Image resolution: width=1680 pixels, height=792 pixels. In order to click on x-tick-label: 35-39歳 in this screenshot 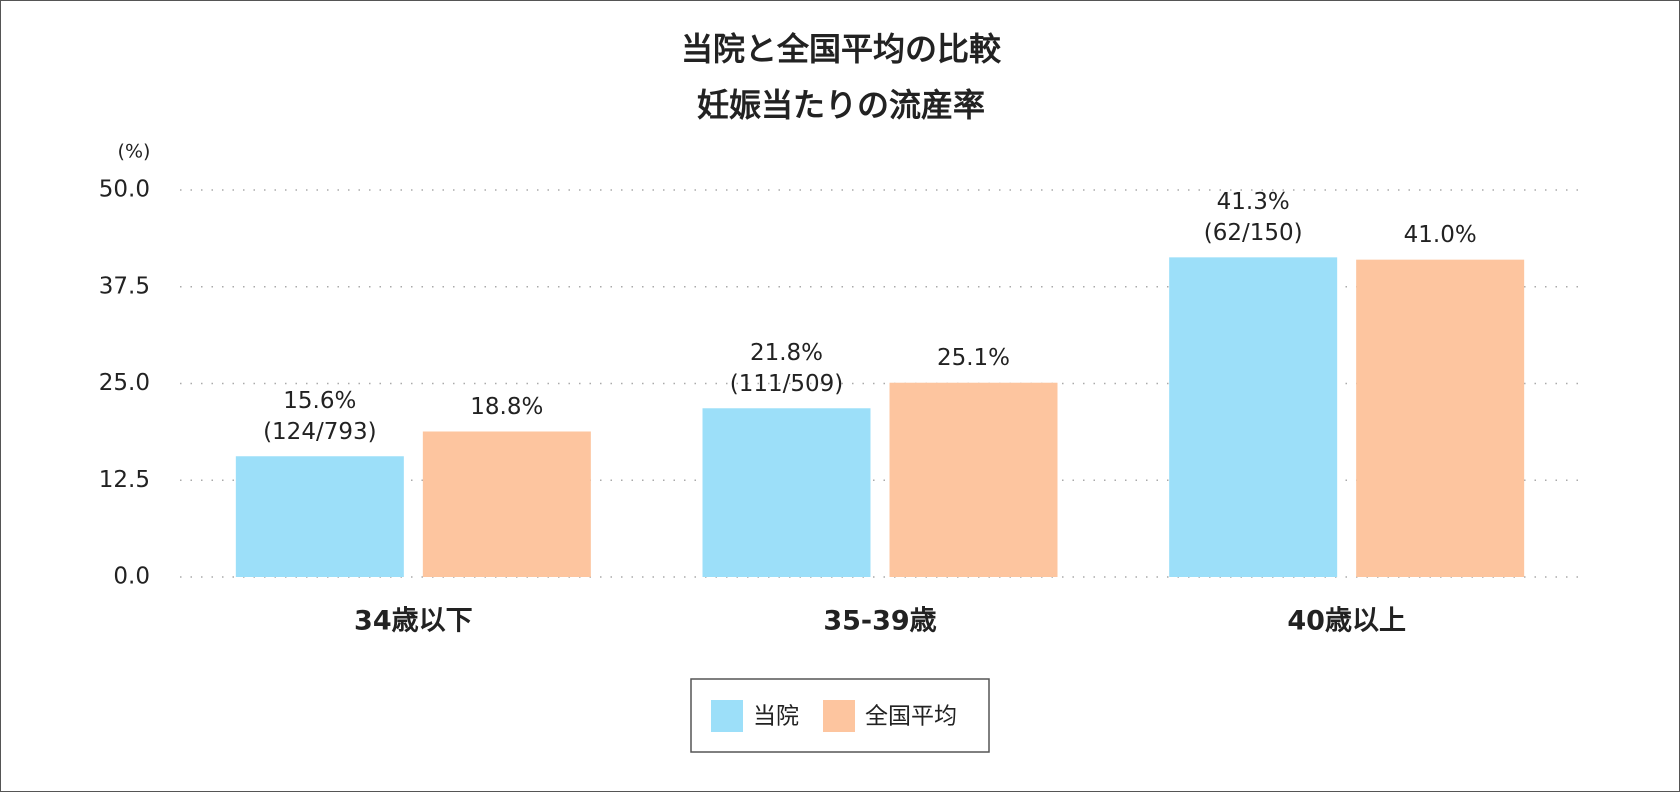, I will do `click(879, 621)`.